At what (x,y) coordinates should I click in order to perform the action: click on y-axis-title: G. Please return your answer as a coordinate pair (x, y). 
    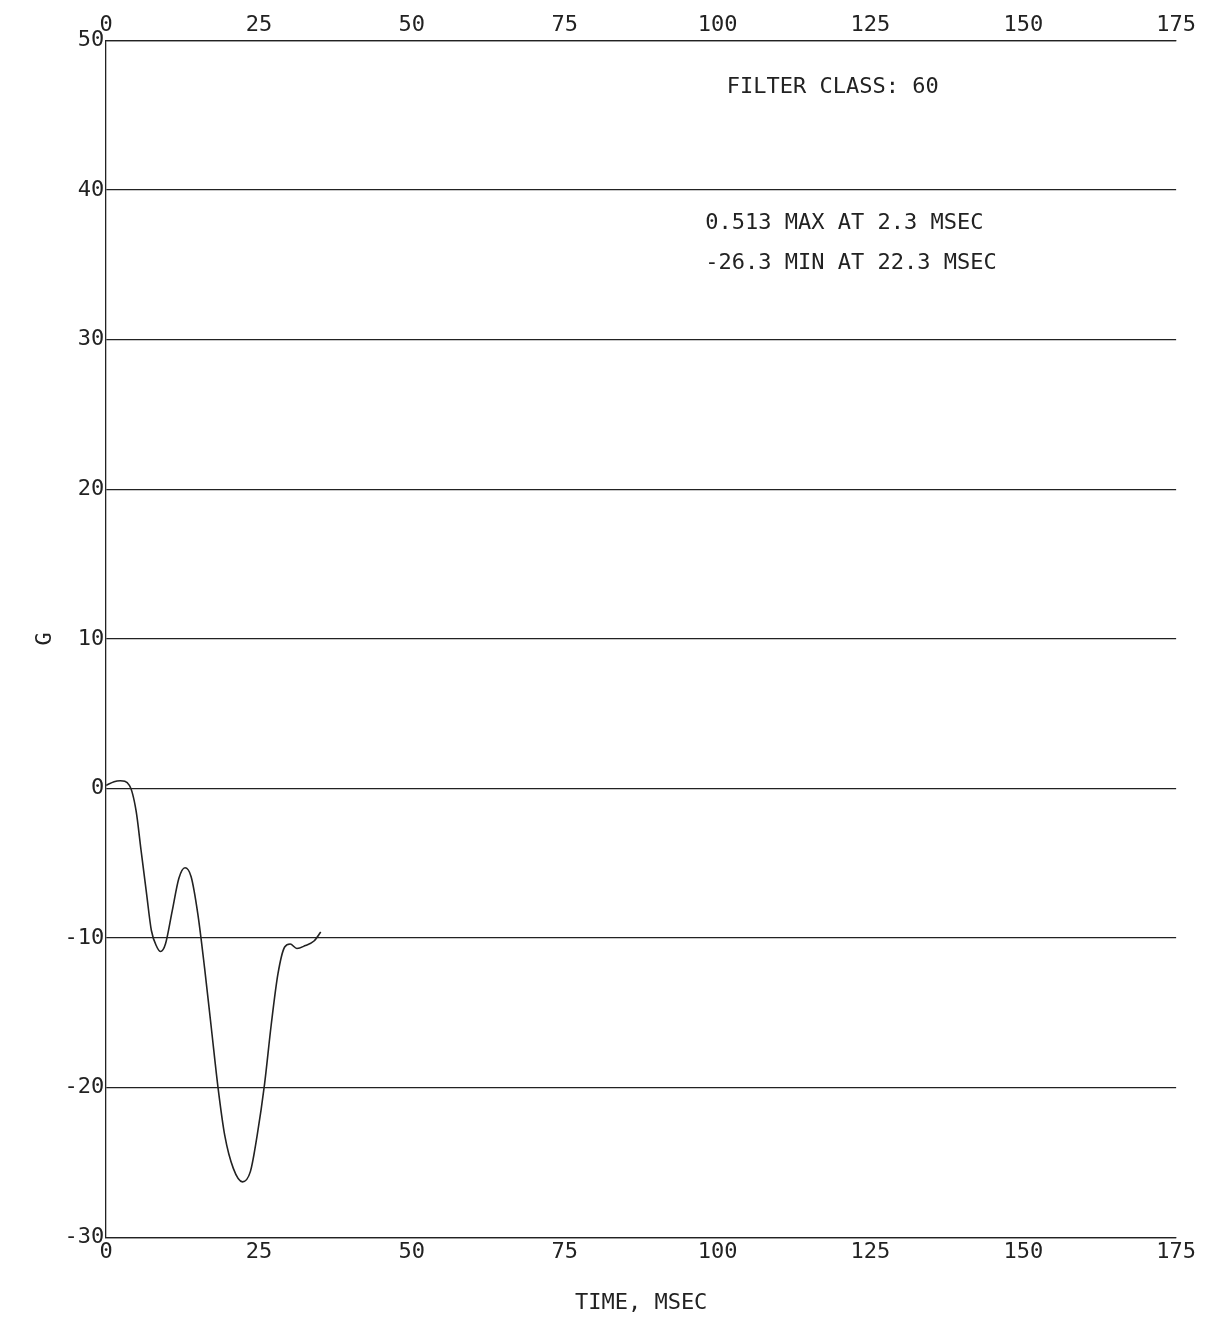
    Looking at the image, I should click on (43, 639).